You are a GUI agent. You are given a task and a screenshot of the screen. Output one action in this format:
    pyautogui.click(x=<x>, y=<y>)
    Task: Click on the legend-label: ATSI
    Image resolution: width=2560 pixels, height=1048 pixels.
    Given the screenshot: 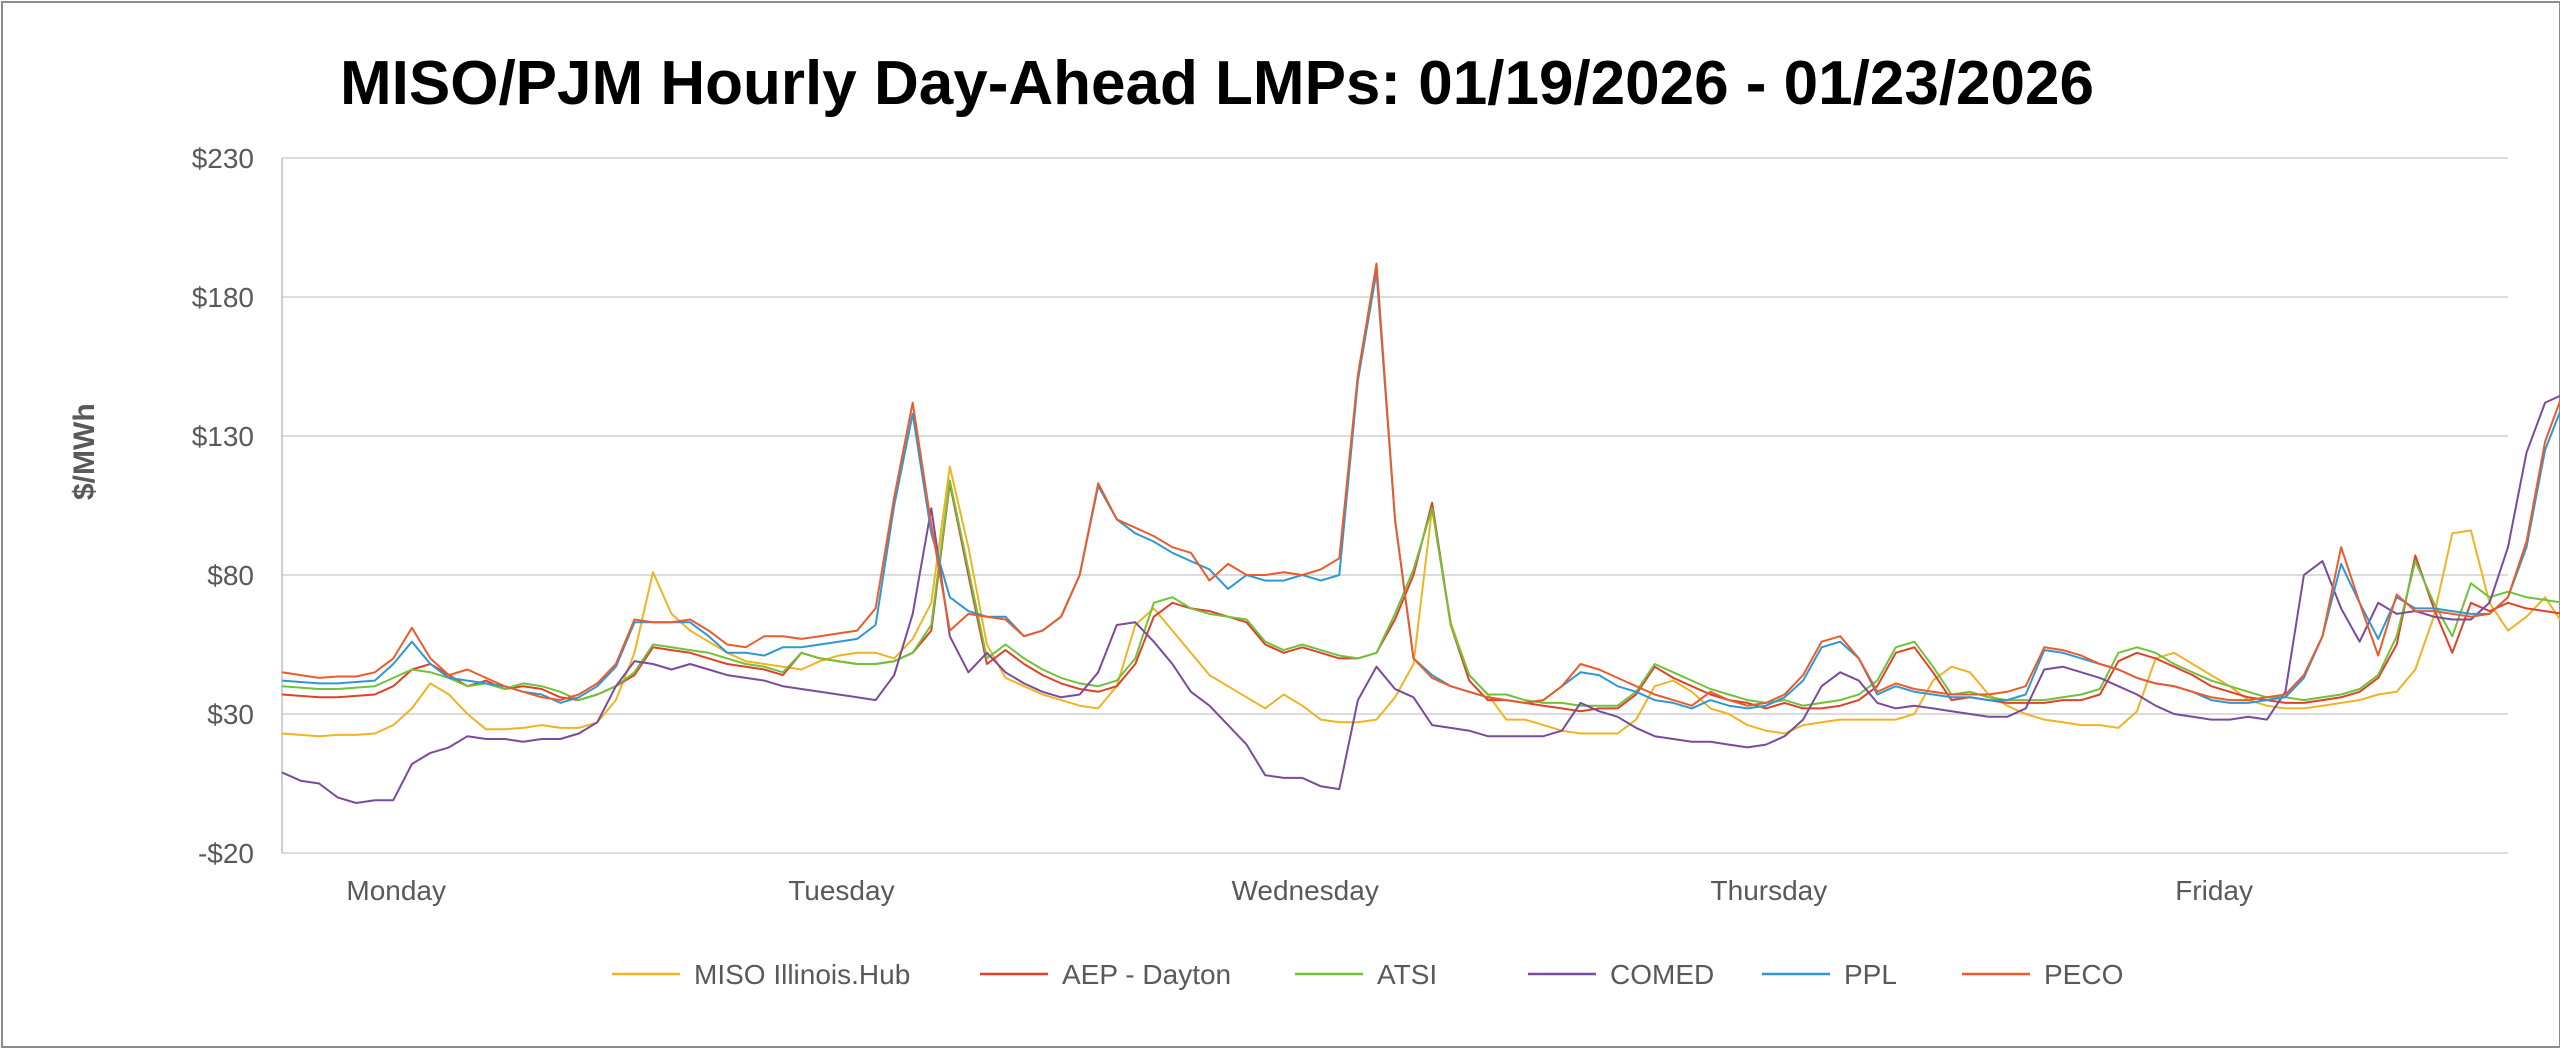 What is the action you would take?
    pyautogui.click(x=1407, y=974)
    